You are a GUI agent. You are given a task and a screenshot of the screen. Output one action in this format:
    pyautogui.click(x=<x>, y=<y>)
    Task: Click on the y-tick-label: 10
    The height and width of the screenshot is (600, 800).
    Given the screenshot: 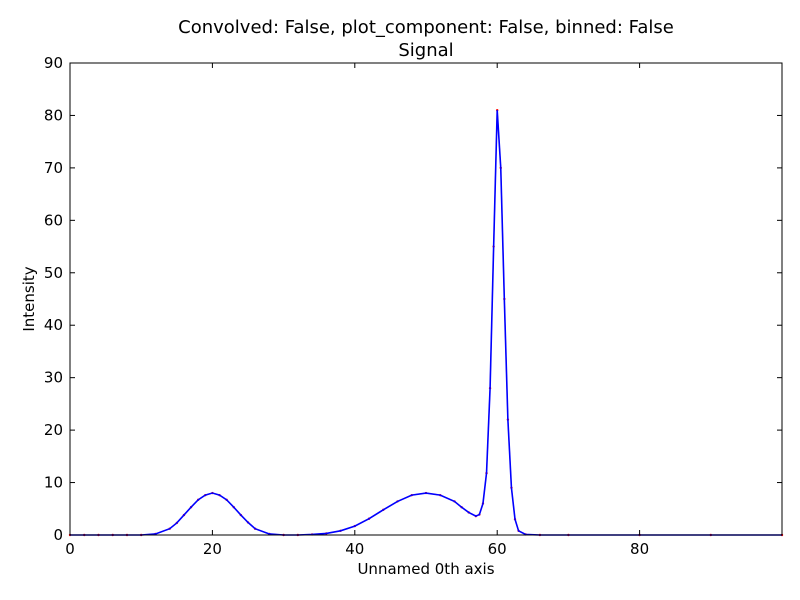 What is the action you would take?
    pyautogui.click(x=53, y=483)
    